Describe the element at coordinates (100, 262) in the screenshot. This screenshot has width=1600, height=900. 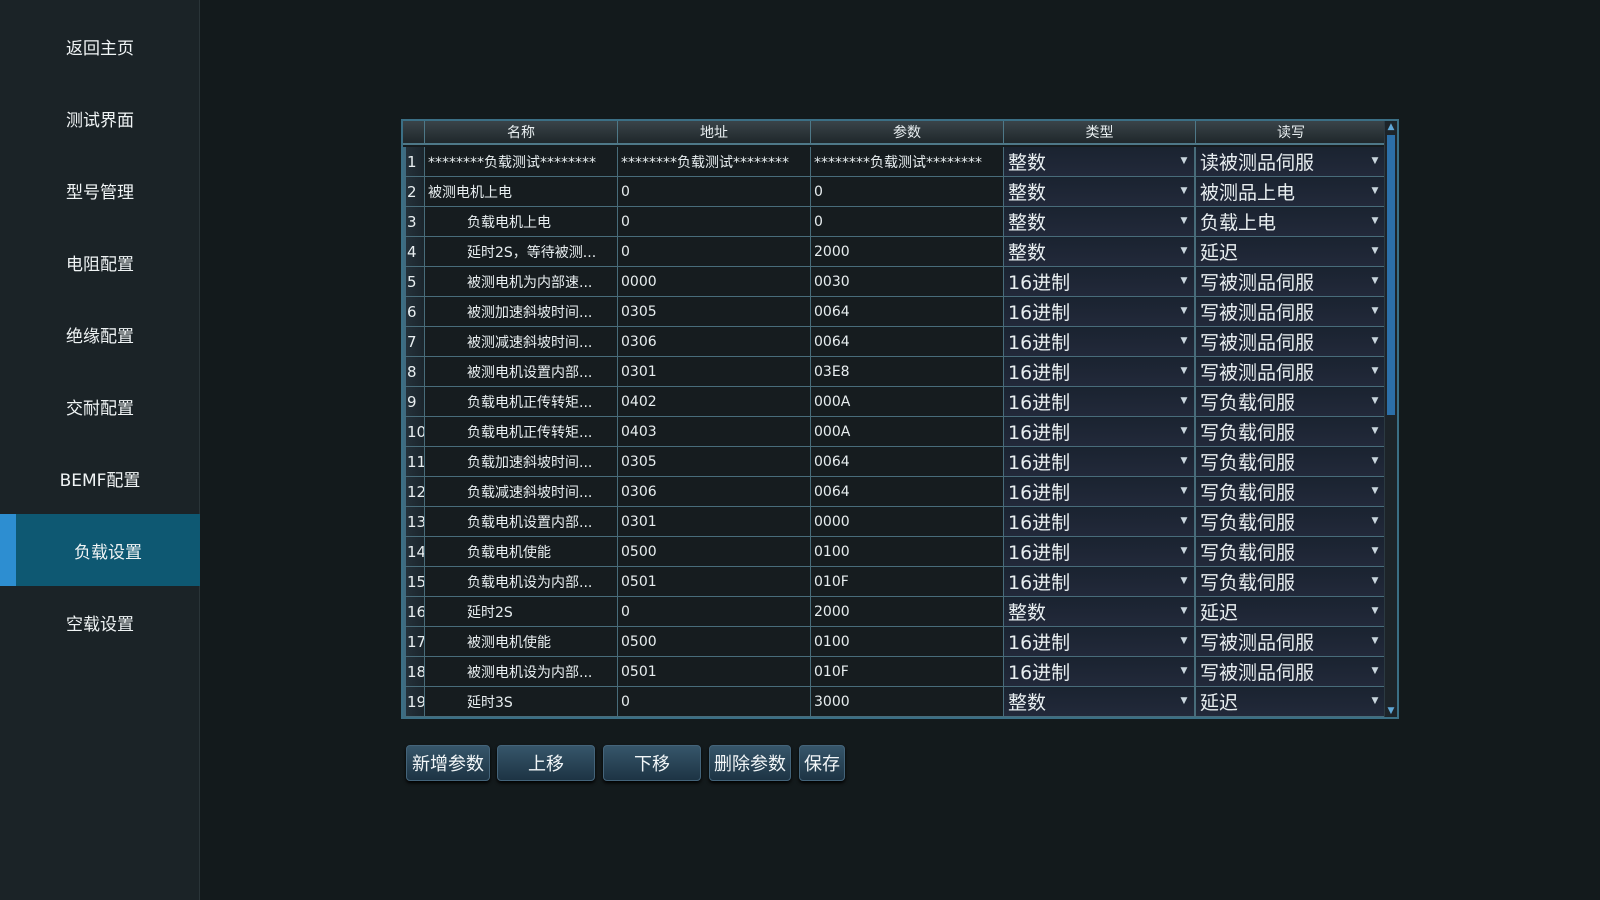
I see `sidebar-item-3: 电阻配置` at that location.